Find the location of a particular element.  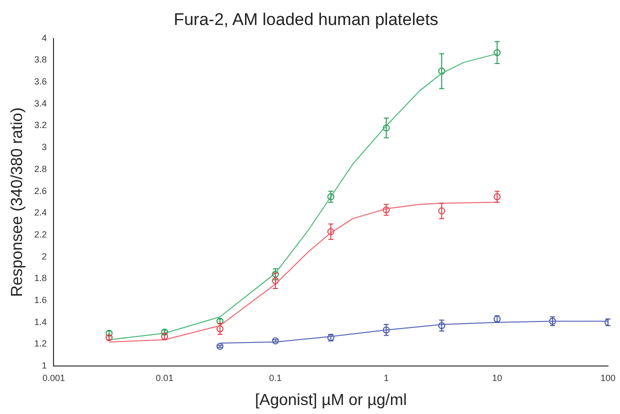

x-axis-title: [Agonist] µM or µg/ml is located at coordinates (330, 400).